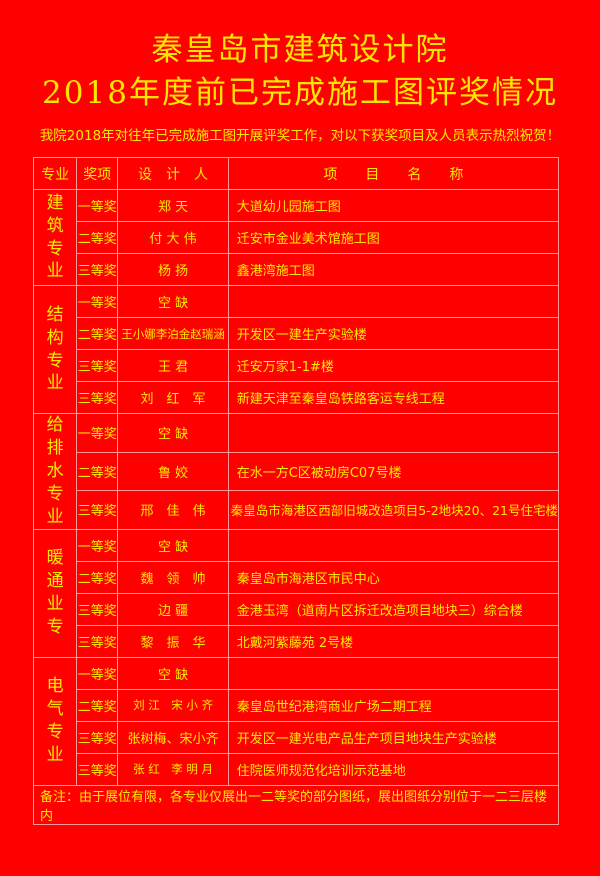 The width and height of the screenshot is (600, 876). What do you see at coordinates (55, 581) in the screenshot?
I see `major-label-char: 通` at bounding box center [55, 581].